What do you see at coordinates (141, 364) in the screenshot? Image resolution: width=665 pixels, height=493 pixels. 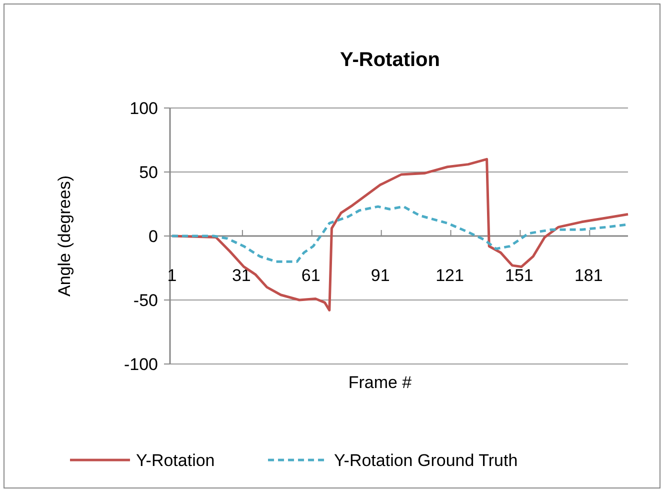 I see `y-tick-label: -100` at bounding box center [141, 364].